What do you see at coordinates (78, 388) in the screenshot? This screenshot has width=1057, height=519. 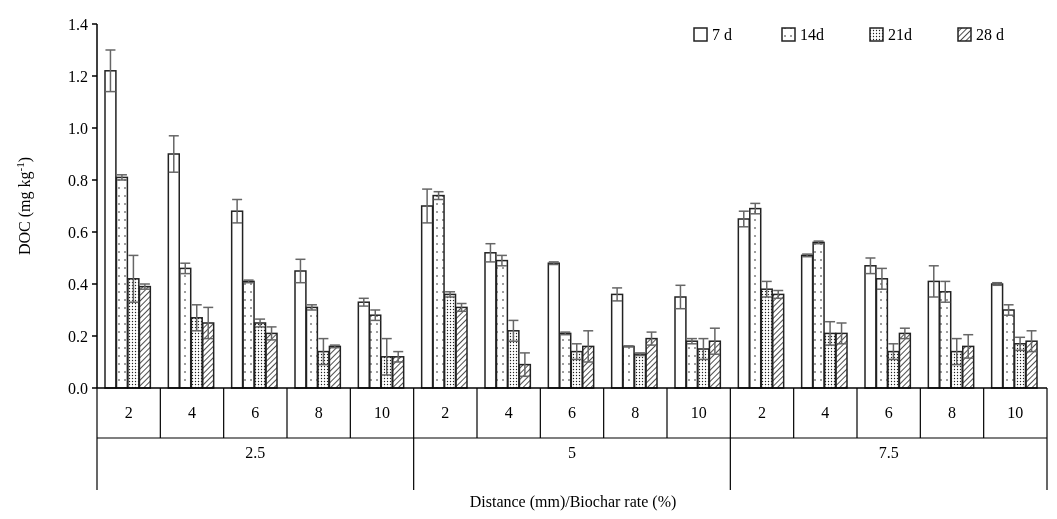 I see `y-tick-label: 0.0` at bounding box center [78, 388].